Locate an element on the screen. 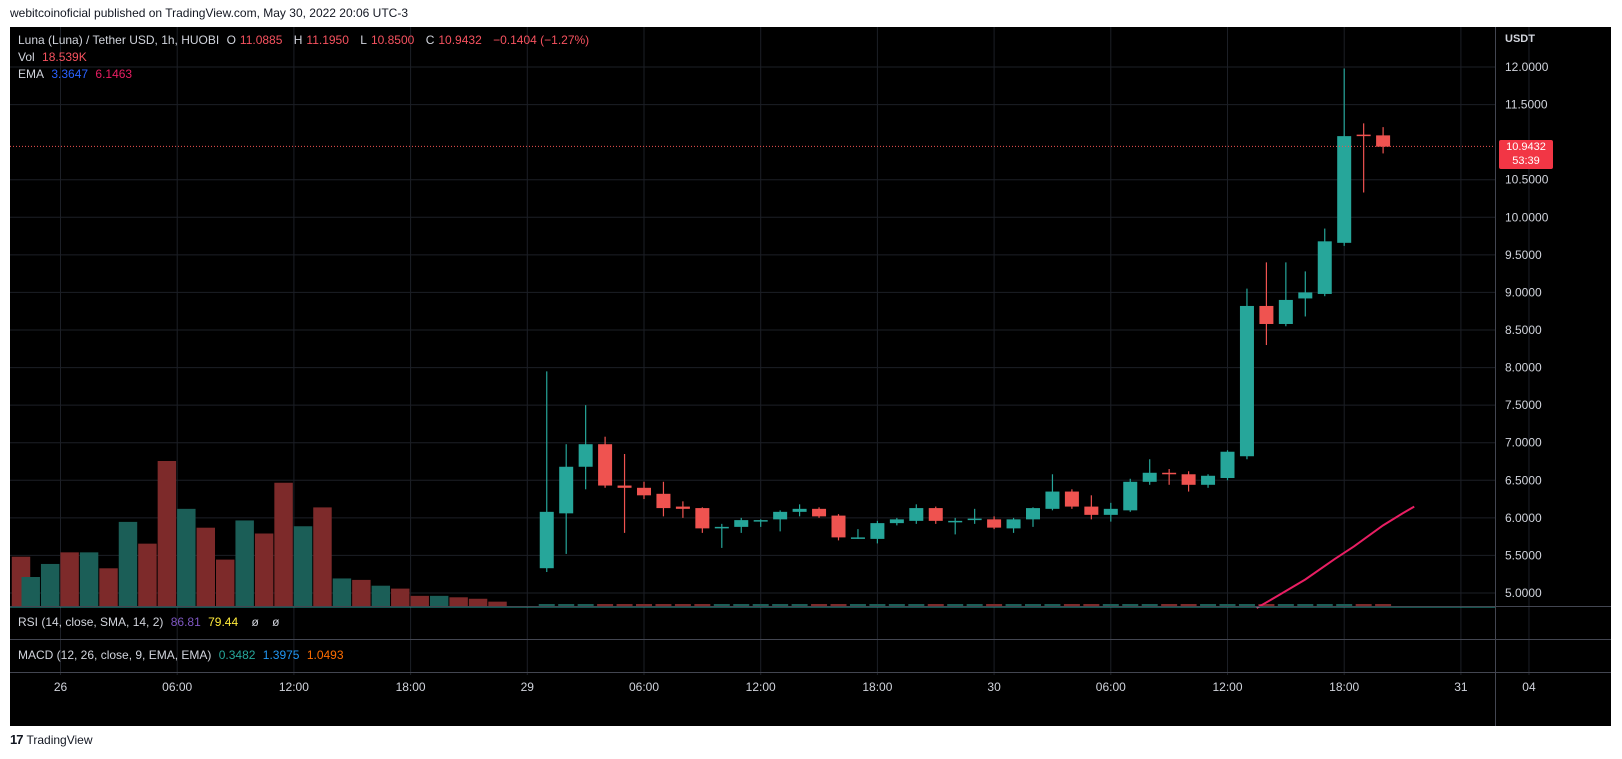  open-label: O is located at coordinates (231, 40).